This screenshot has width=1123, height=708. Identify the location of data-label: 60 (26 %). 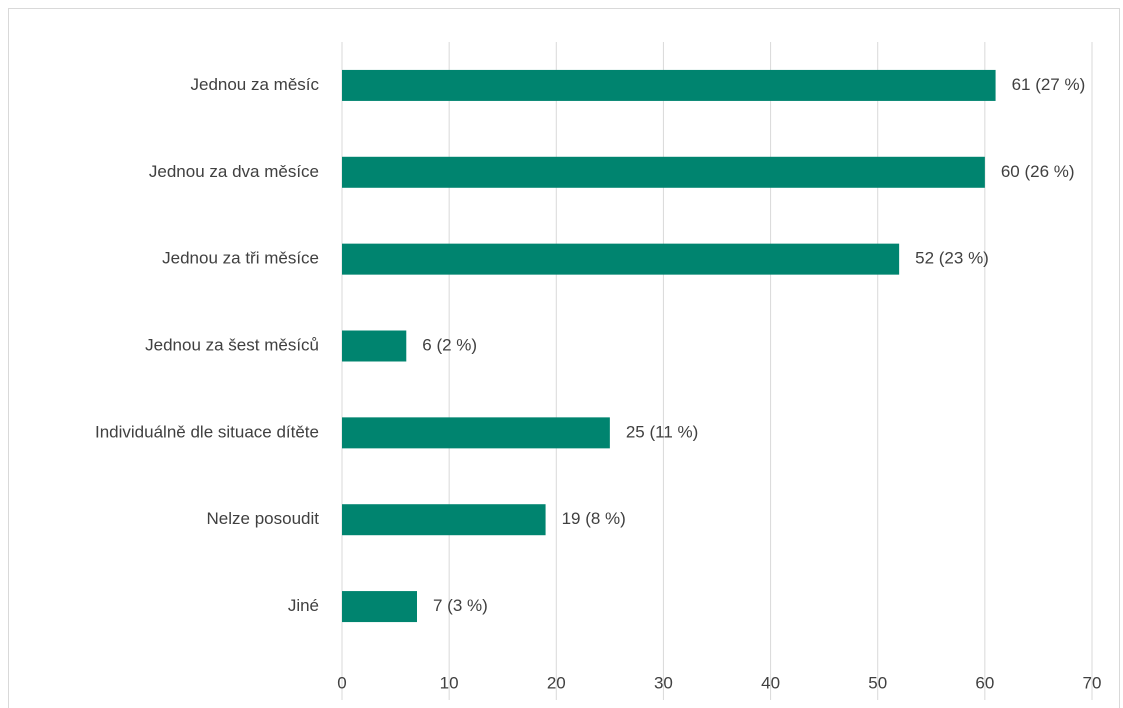
(1038, 171).